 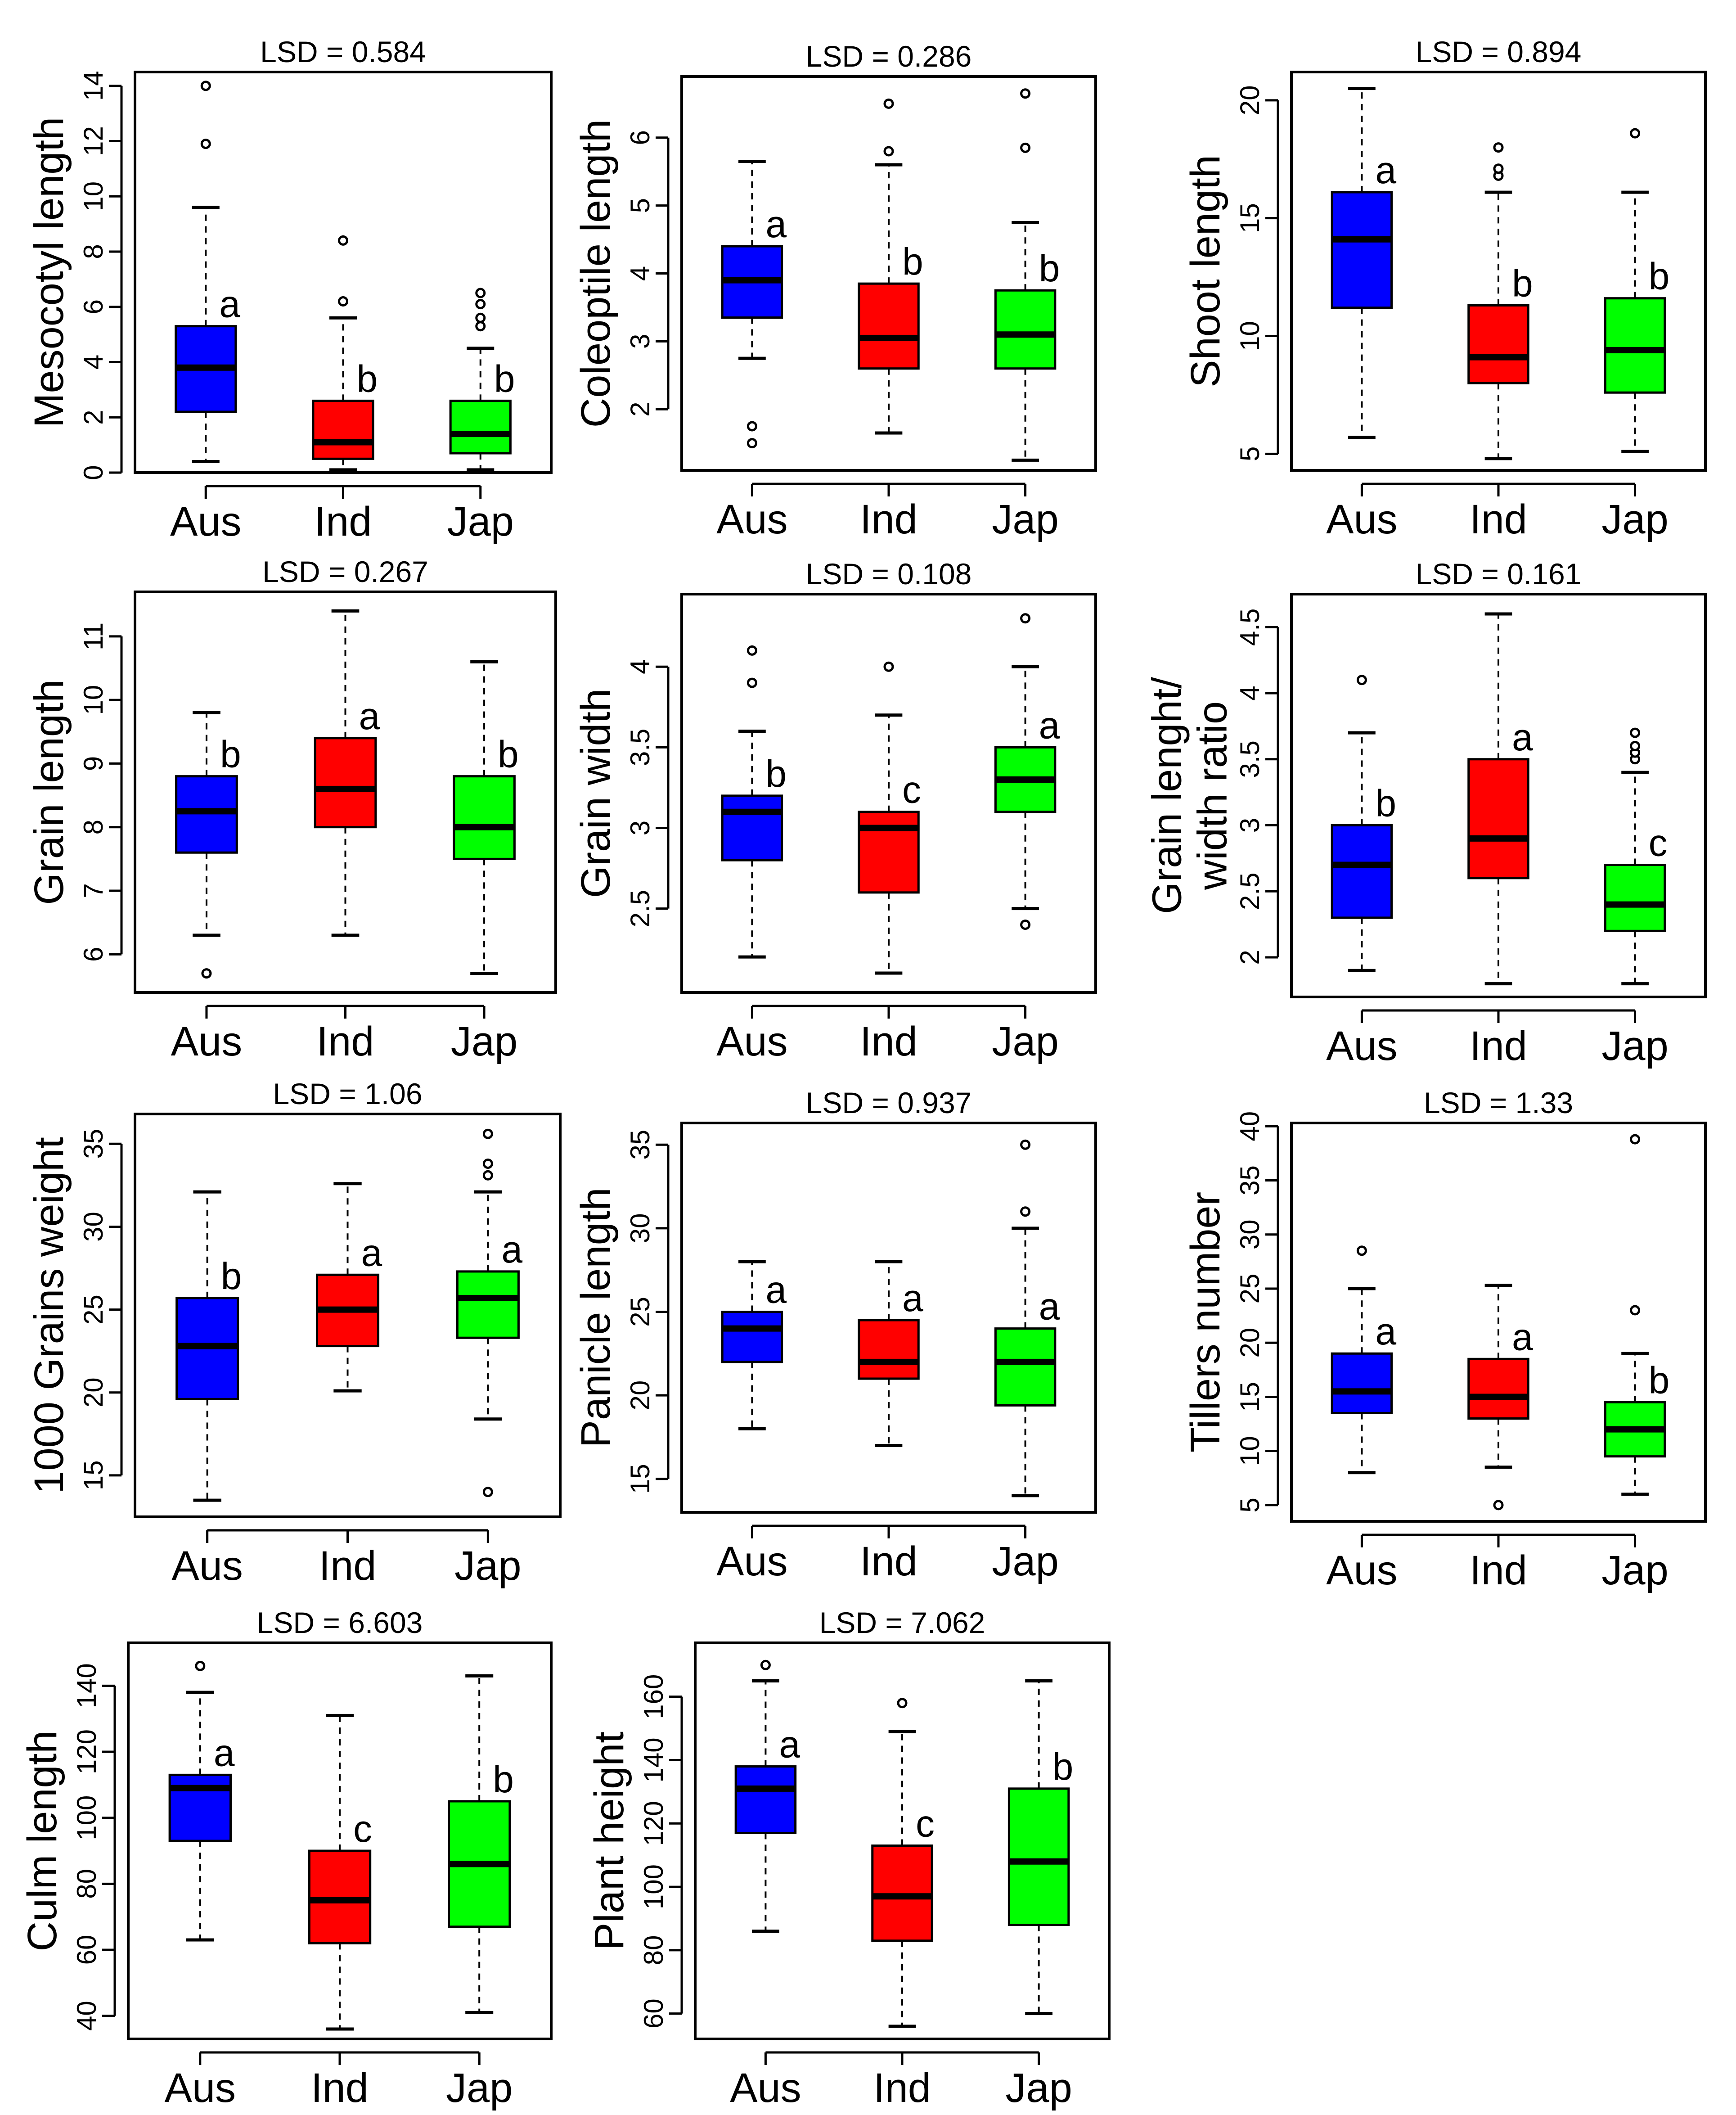 What do you see at coordinates (640, 205) in the screenshot?
I see `y-tick-label: 5` at bounding box center [640, 205].